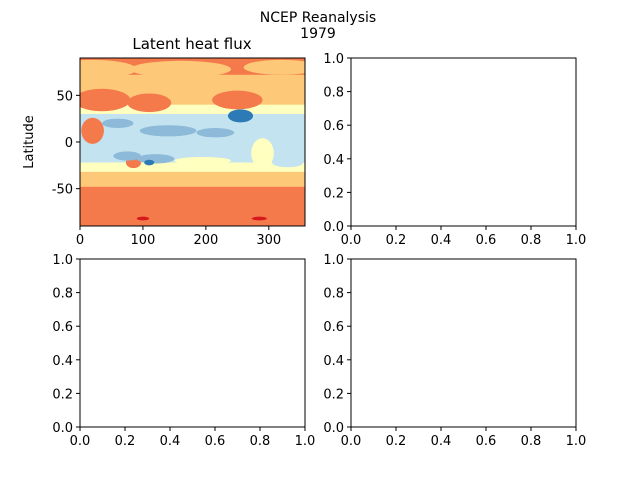 The height and width of the screenshot is (480, 640). I want to click on heatmap-title: Latent heat flux, so click(191, 44).